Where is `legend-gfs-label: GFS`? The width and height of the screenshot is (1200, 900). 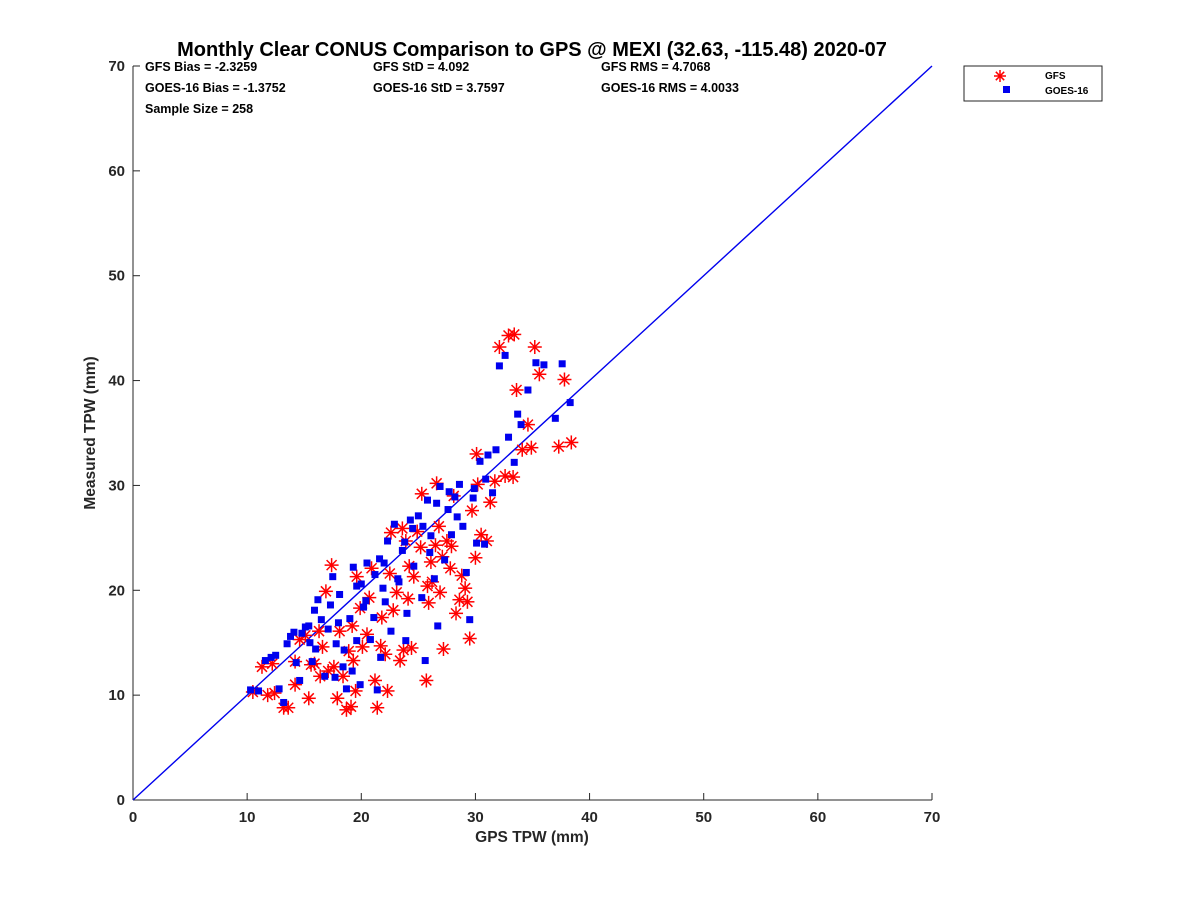
legend-gfs-label: GFS is located at coordinates (1055, 76).